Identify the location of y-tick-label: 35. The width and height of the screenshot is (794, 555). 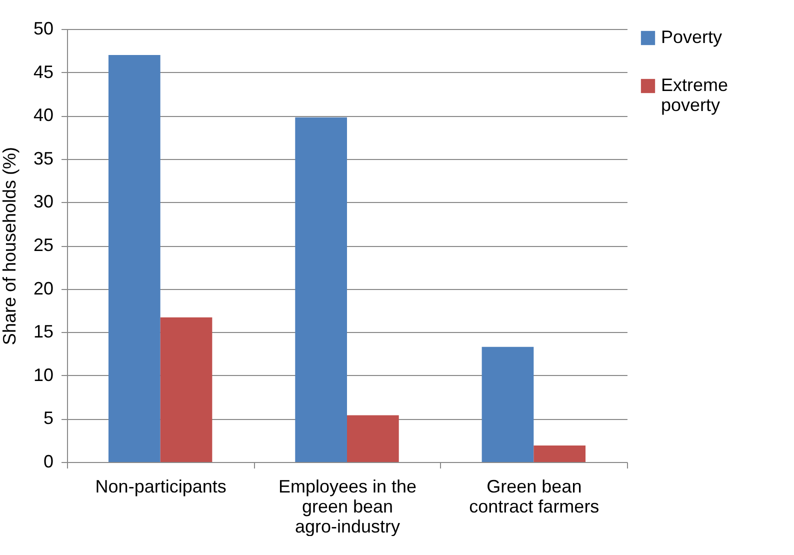
(43, 158).